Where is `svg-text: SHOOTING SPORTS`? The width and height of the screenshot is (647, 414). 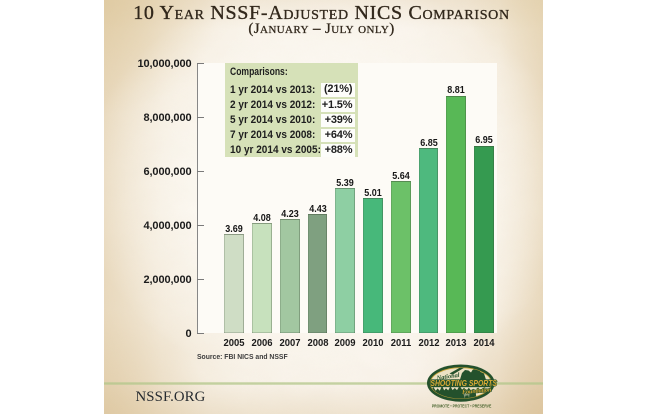
svg-text: SHOOTING SPORTS is located at coordinates (463, 383).